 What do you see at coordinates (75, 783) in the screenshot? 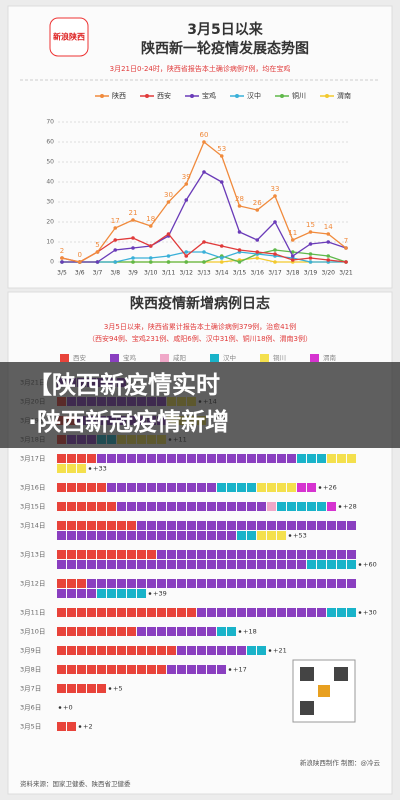
I see `source: 资料来源：国家卫健委、陕西省卫健委` at bounding box center [75, 783].